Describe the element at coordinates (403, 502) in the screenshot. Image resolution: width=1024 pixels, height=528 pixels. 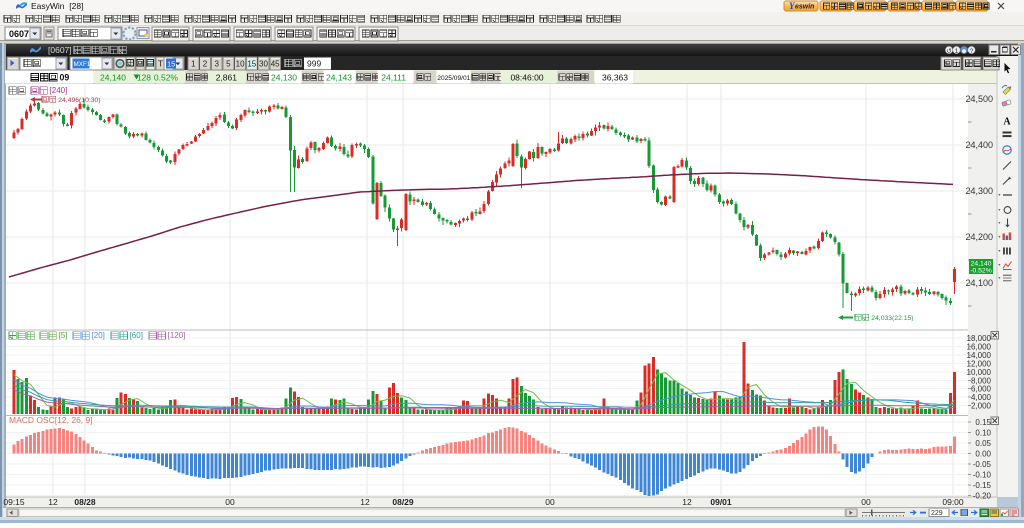
I see `svg-text: 08/29` at that location.